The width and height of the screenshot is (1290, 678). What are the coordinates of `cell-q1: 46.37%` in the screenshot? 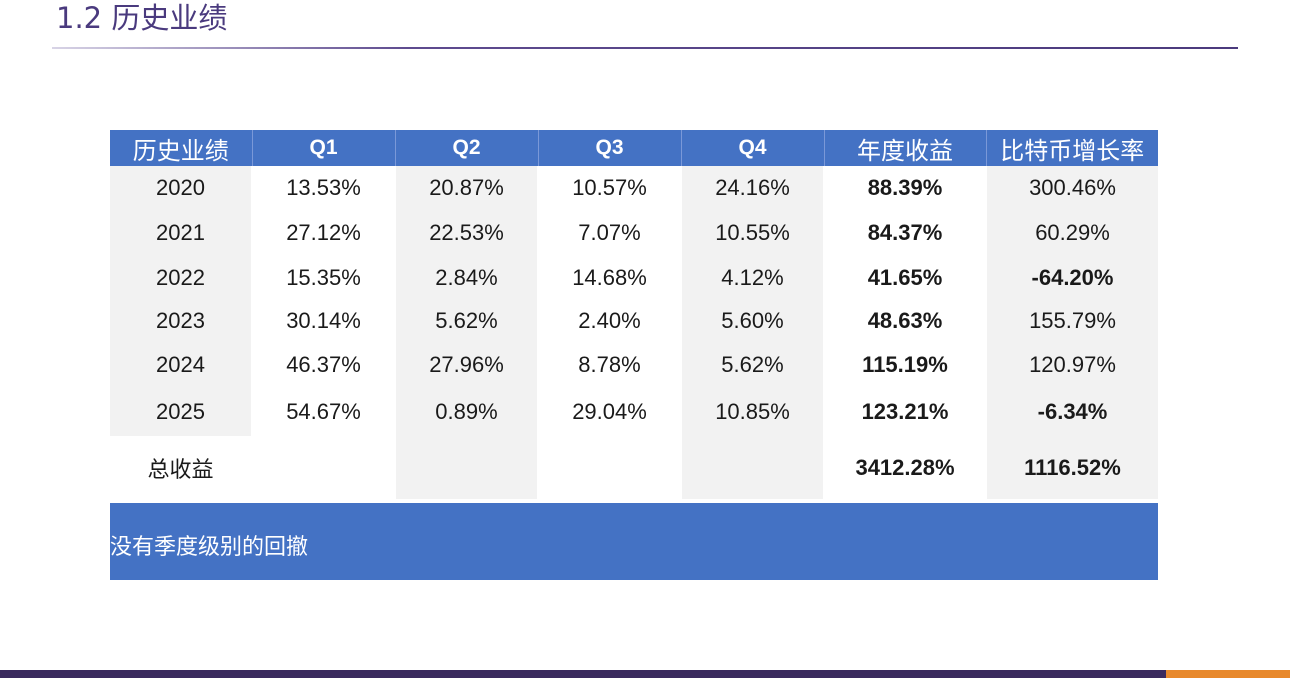 It's located at (324, 365).